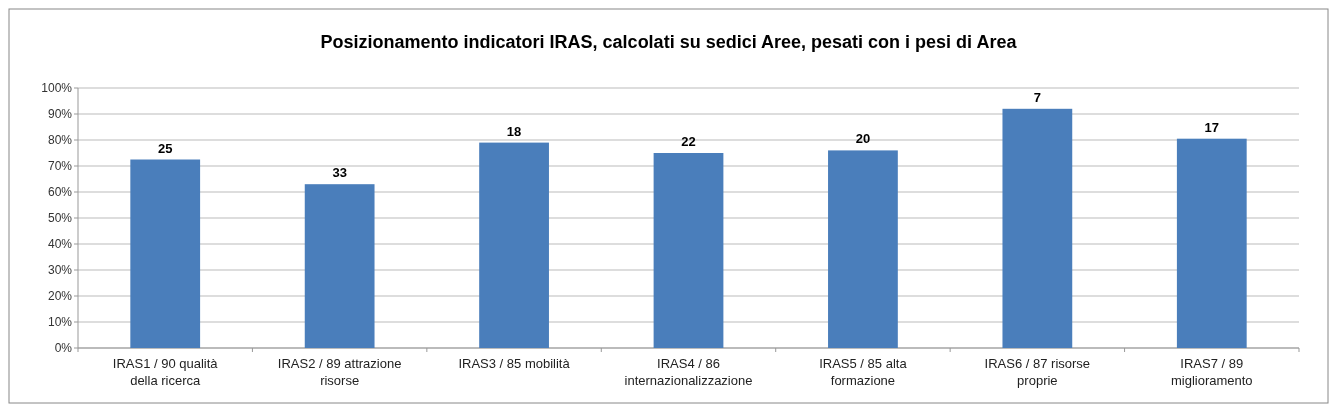  What do you see at coordinates (165, 148) in the screenshot?
I see `annotation: 25` at bounding box center [165, 148].